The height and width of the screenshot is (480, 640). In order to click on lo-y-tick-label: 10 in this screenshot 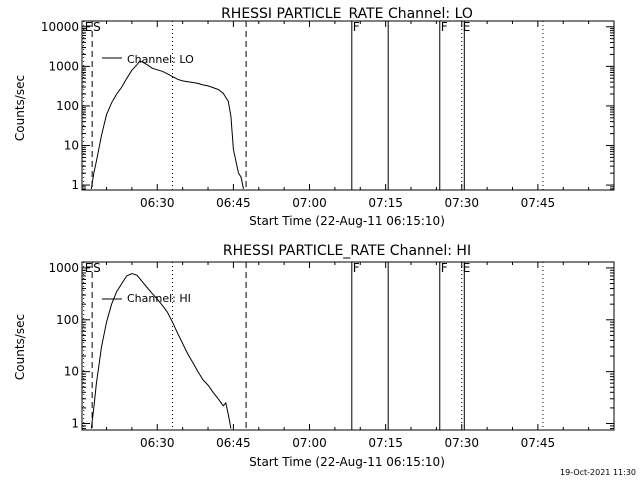, I will do `click(71, 145)`.